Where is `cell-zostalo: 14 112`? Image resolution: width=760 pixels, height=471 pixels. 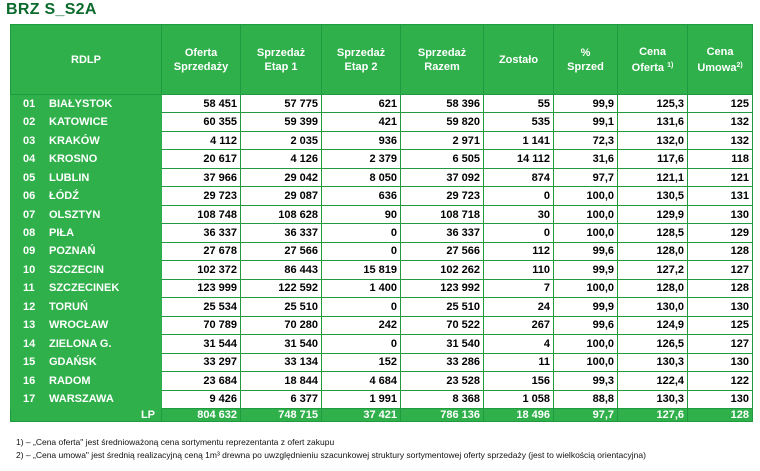 cell-zostalo: 14 112 is located at coordinates (519, 159).